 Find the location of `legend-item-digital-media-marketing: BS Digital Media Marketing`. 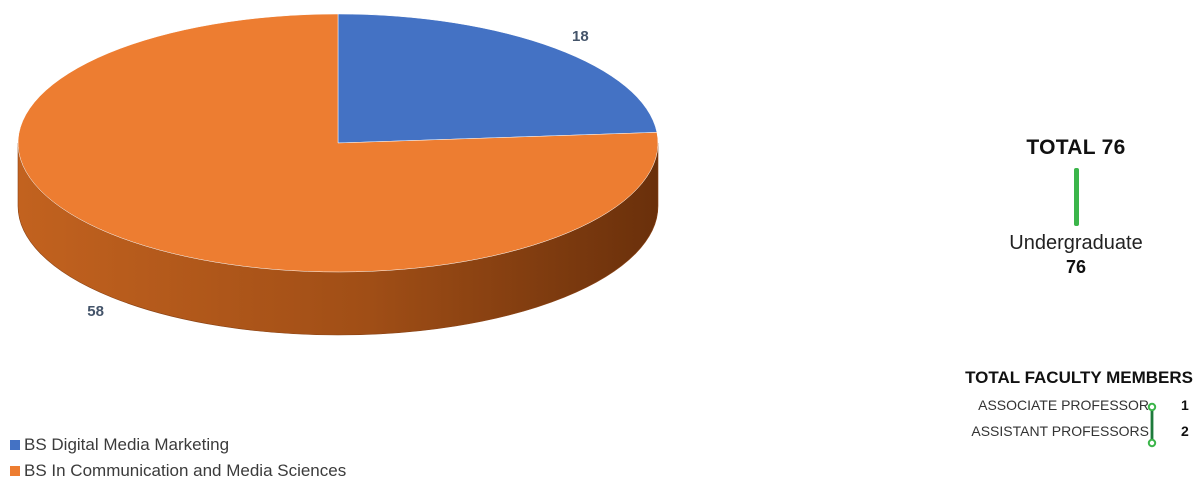

legend-item-digital-media-marketing: BS Digital Media Marketing is located at coordinates (178, 445).